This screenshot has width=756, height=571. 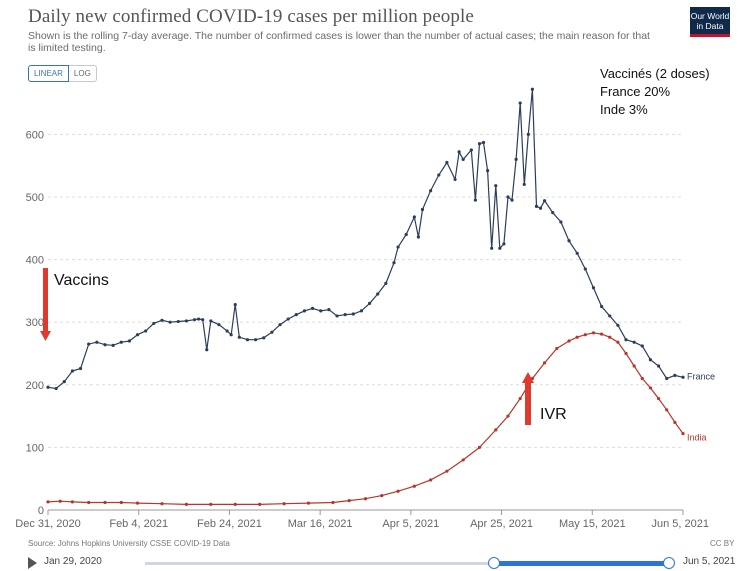 I want to click on y-tick-label: 500, so click(x=35, y=198).